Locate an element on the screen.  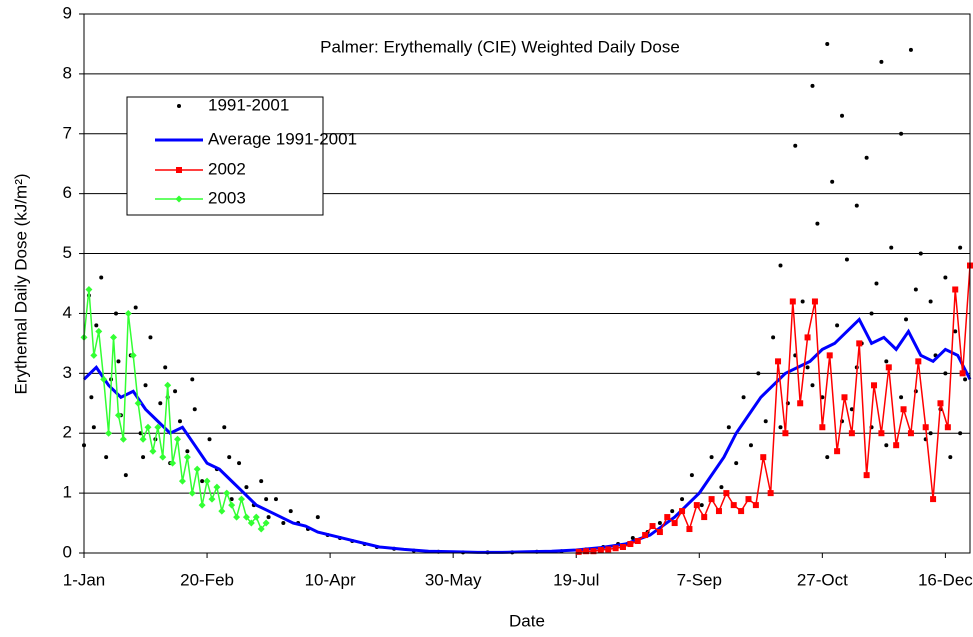
x-tick-label: 1-Jan is located at coordinates (84, 579).